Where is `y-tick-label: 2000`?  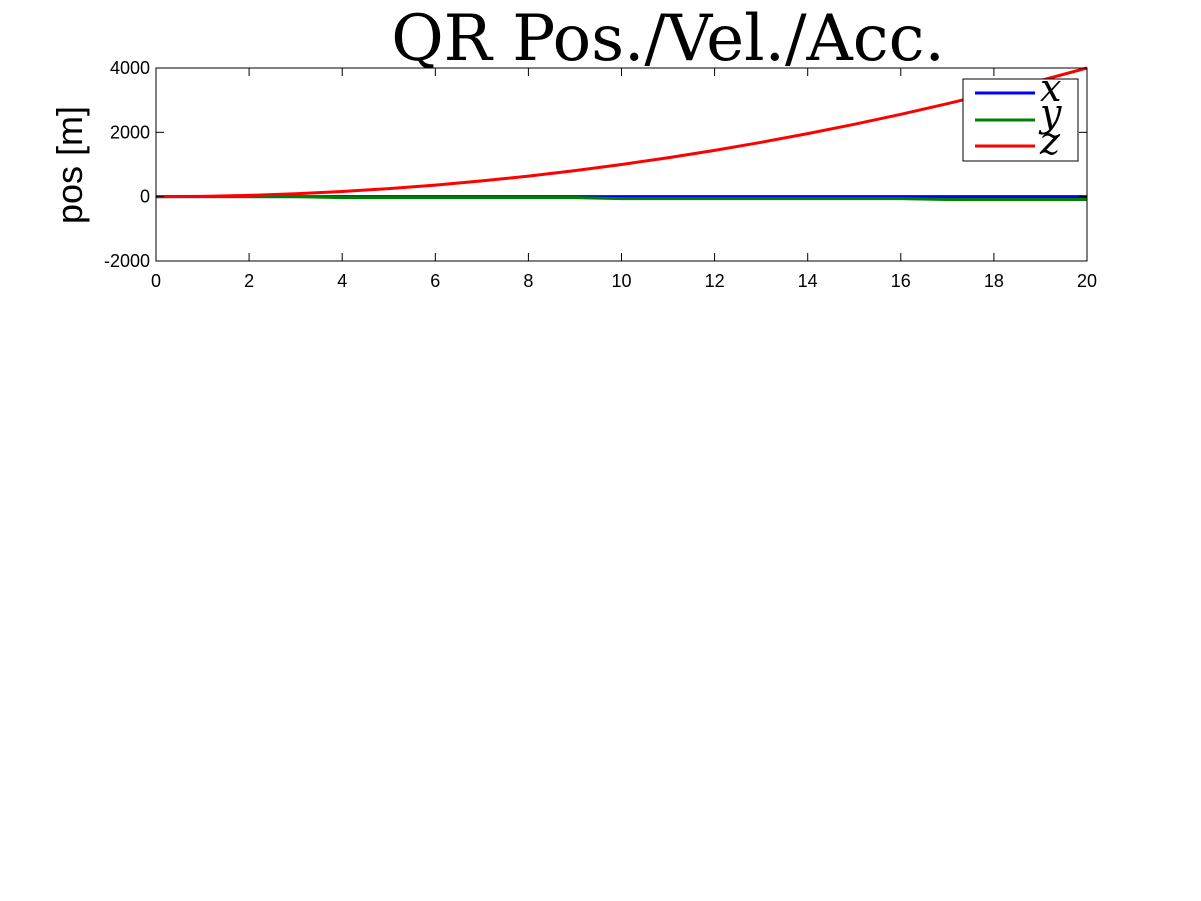
y-tick-label: 2000 is located at coordinates (130, 132).